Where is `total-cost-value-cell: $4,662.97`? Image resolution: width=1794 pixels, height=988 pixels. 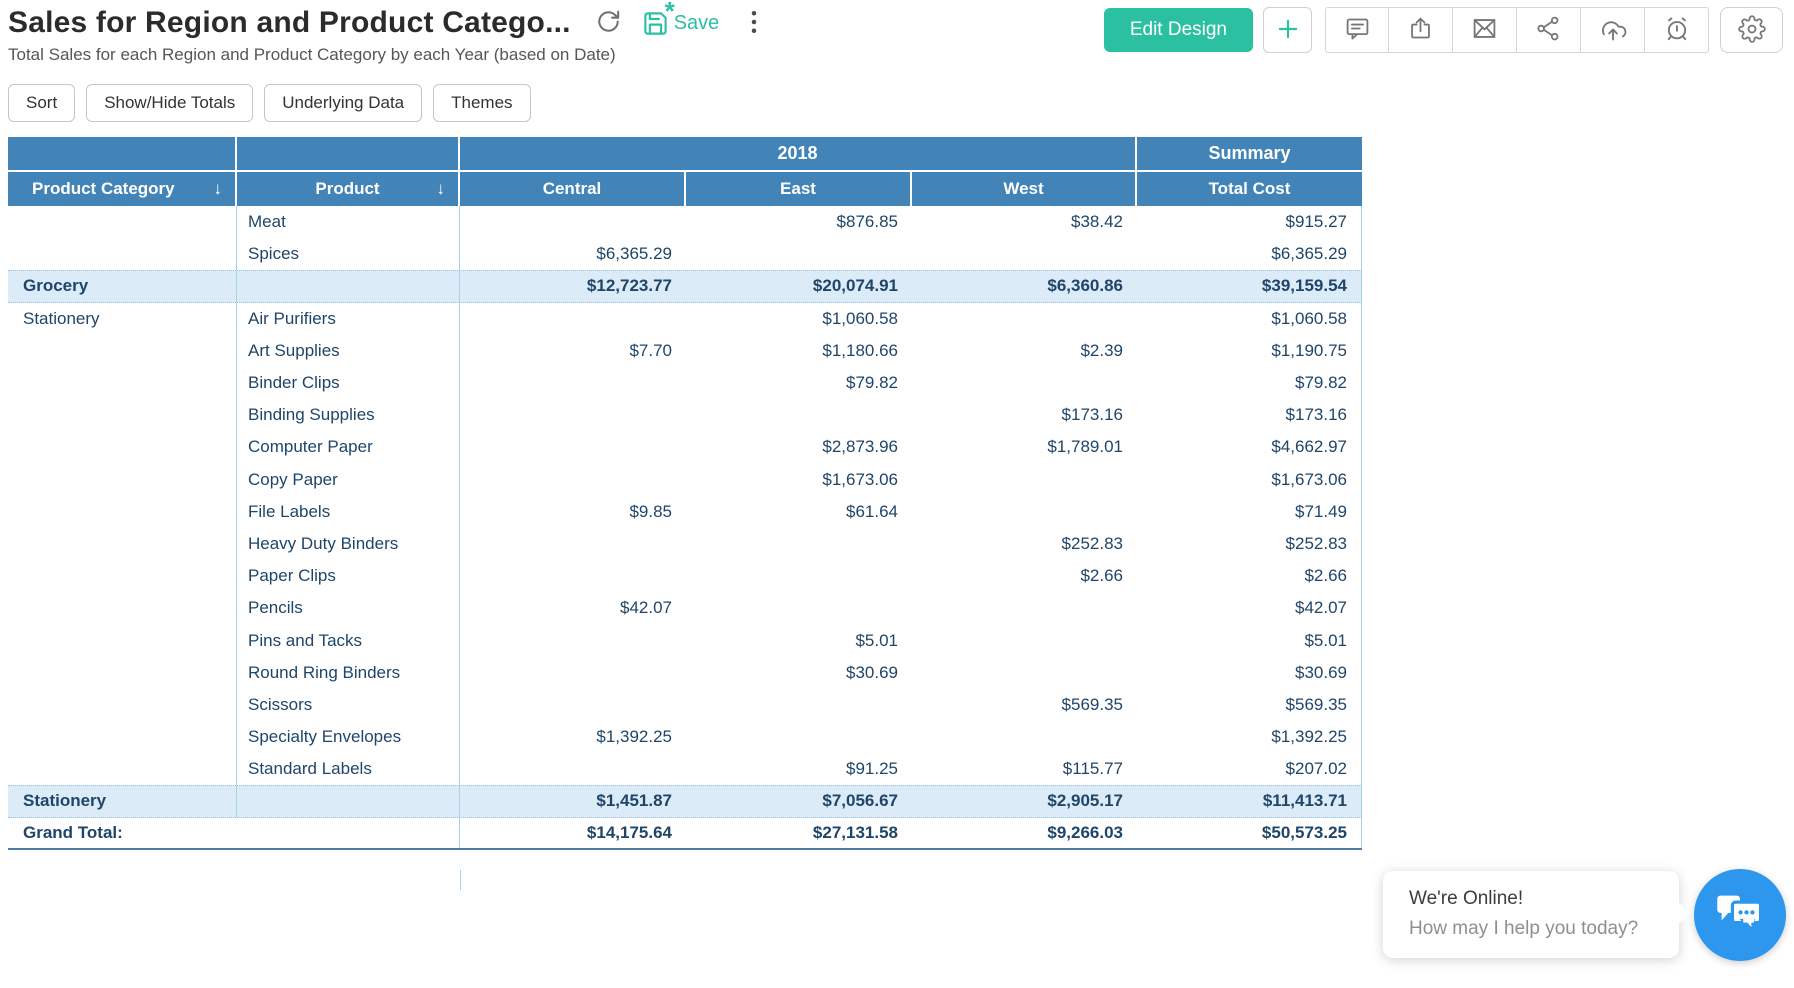 total-cost-value-cell: $4,662.97 is located at coordinates (1249, 447).